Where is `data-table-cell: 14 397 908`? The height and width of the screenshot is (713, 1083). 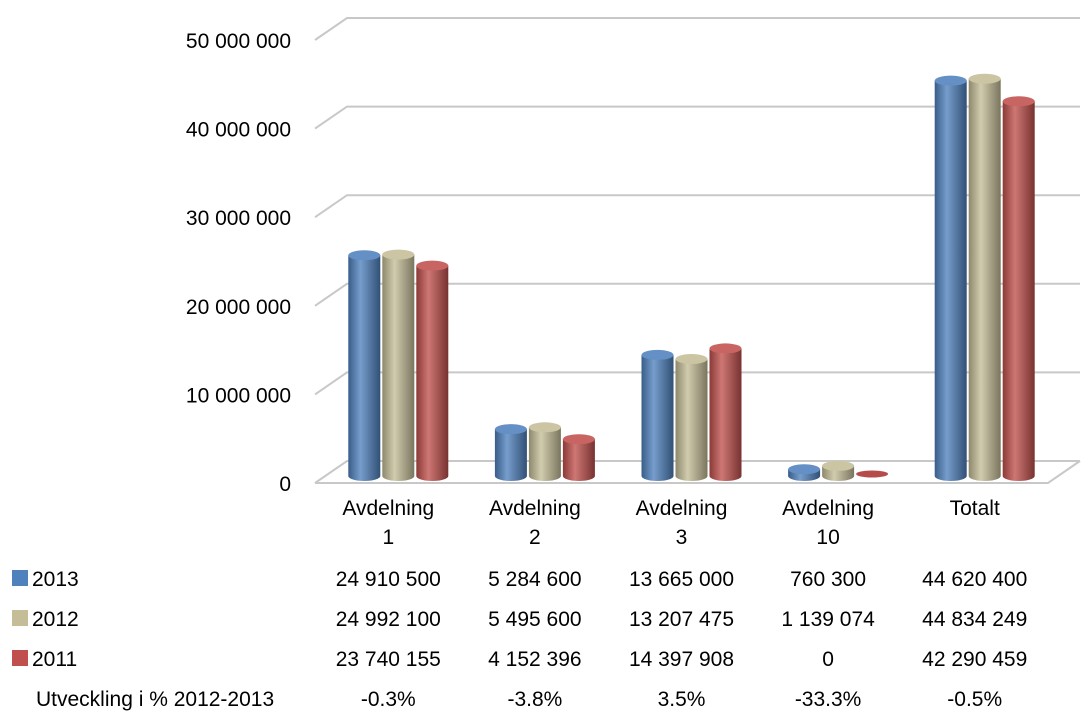 data-table-cell: 14 397 908 is located at coordinates (681, 659).